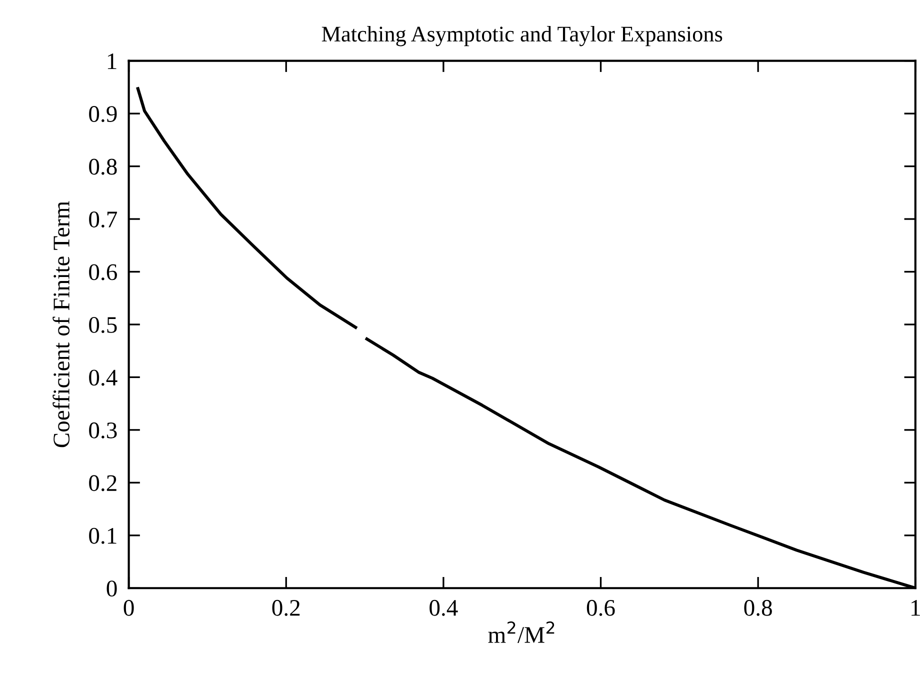 Image resolution: width=920 pixels, height=676 pixels. What do you see at coordinates (444, 608) in the screenshot?
I see `x-tick-label: 0.4` at bounding box center [444, 608].